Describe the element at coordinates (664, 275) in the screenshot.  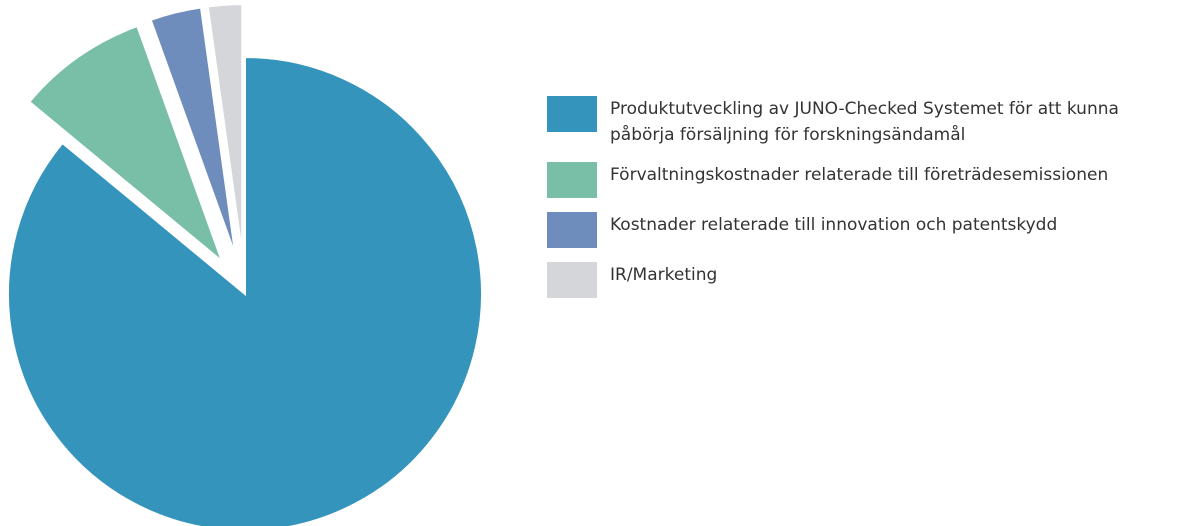
I see `legend-label: IR/Marketing` at that location.